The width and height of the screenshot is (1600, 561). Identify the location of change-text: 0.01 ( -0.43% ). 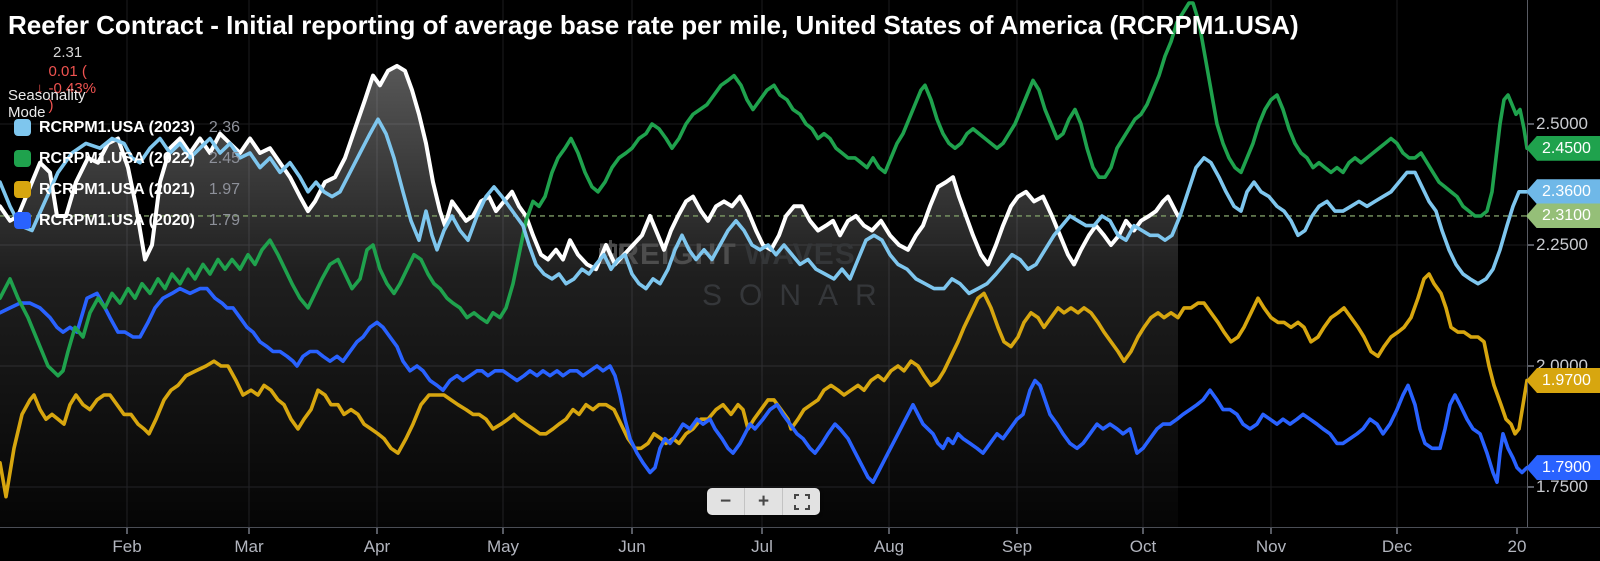
(72, 88).